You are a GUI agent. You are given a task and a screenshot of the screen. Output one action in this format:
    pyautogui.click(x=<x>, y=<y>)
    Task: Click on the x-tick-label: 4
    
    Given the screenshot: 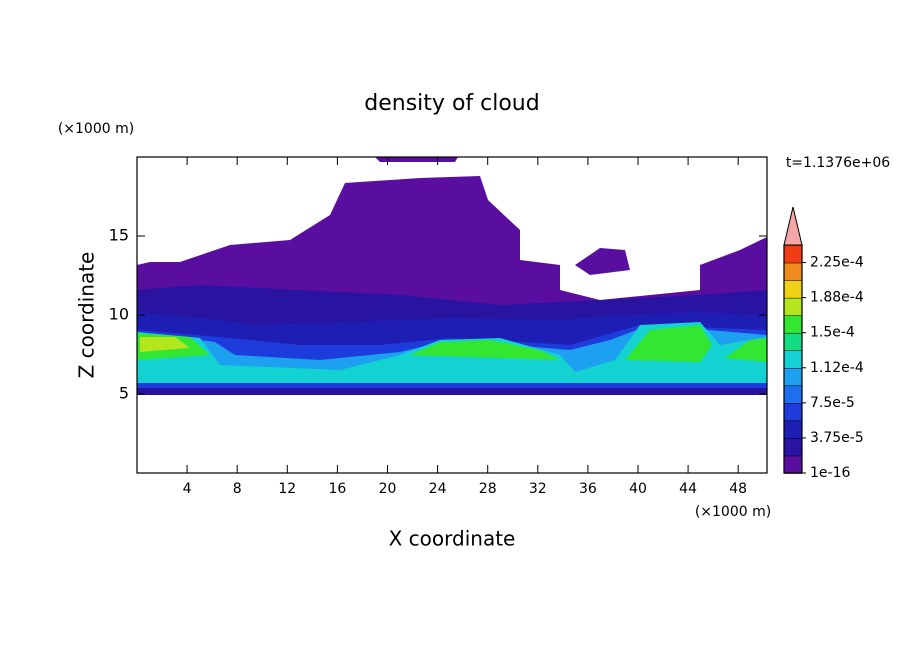 What is the action you would take?
    pyautogui.click(x=187, y=489)
    